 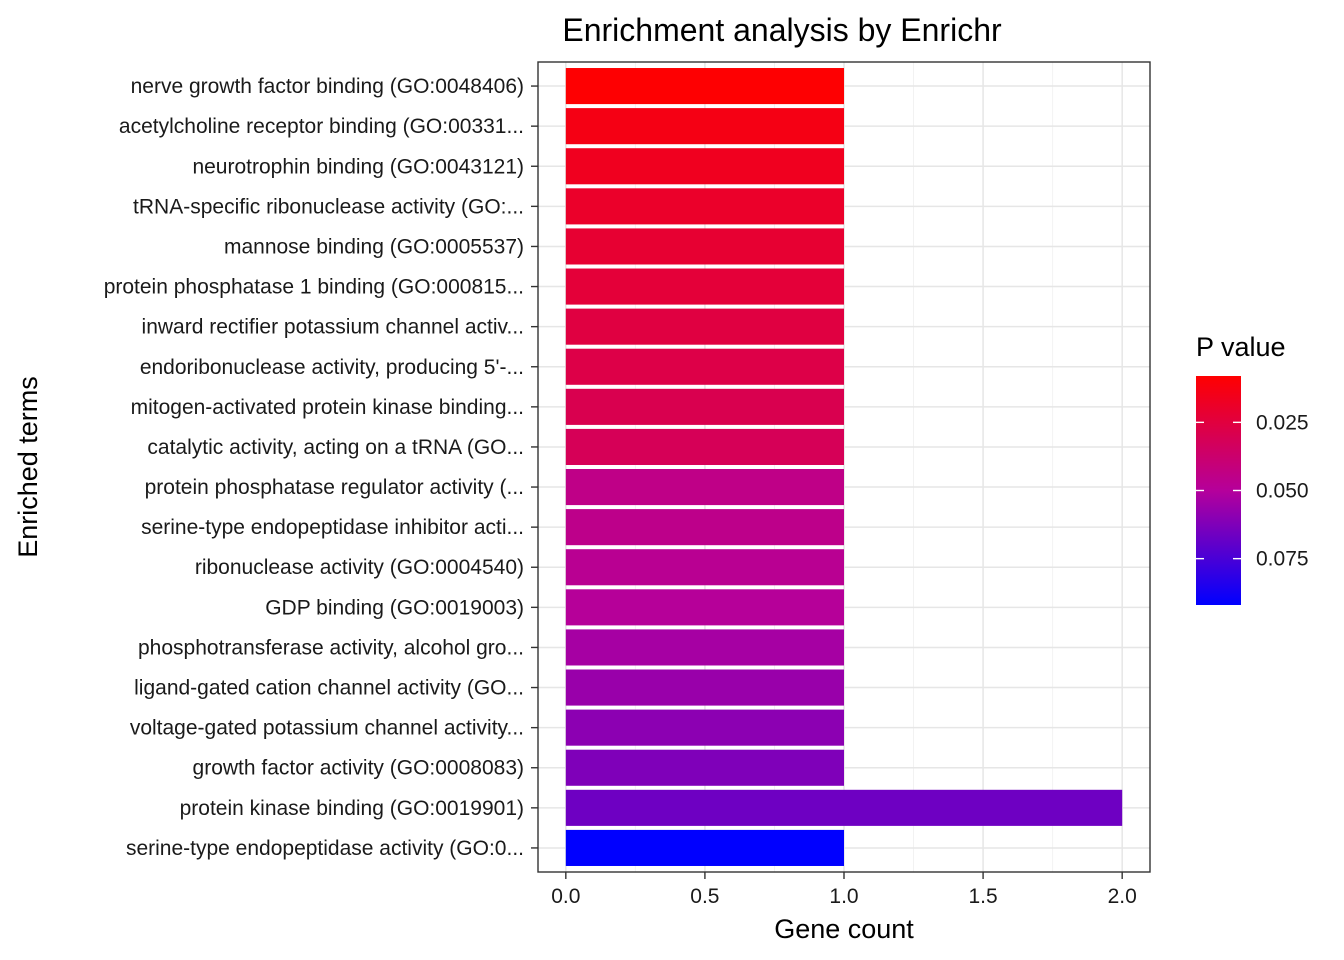 I want to click on y-tick-label: GDP binding (GO:0019003), so click(x=394, y=607).